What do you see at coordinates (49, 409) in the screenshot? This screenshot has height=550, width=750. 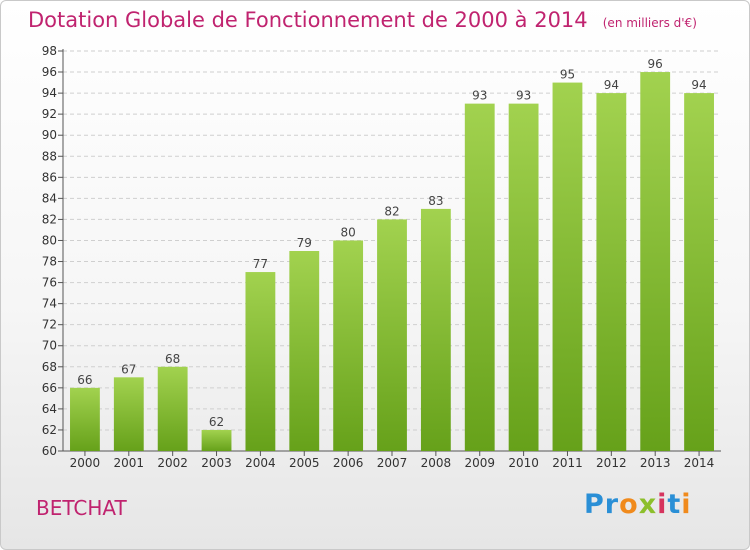 I see `y-tick-label: 64` at bounding box center [49, 409].